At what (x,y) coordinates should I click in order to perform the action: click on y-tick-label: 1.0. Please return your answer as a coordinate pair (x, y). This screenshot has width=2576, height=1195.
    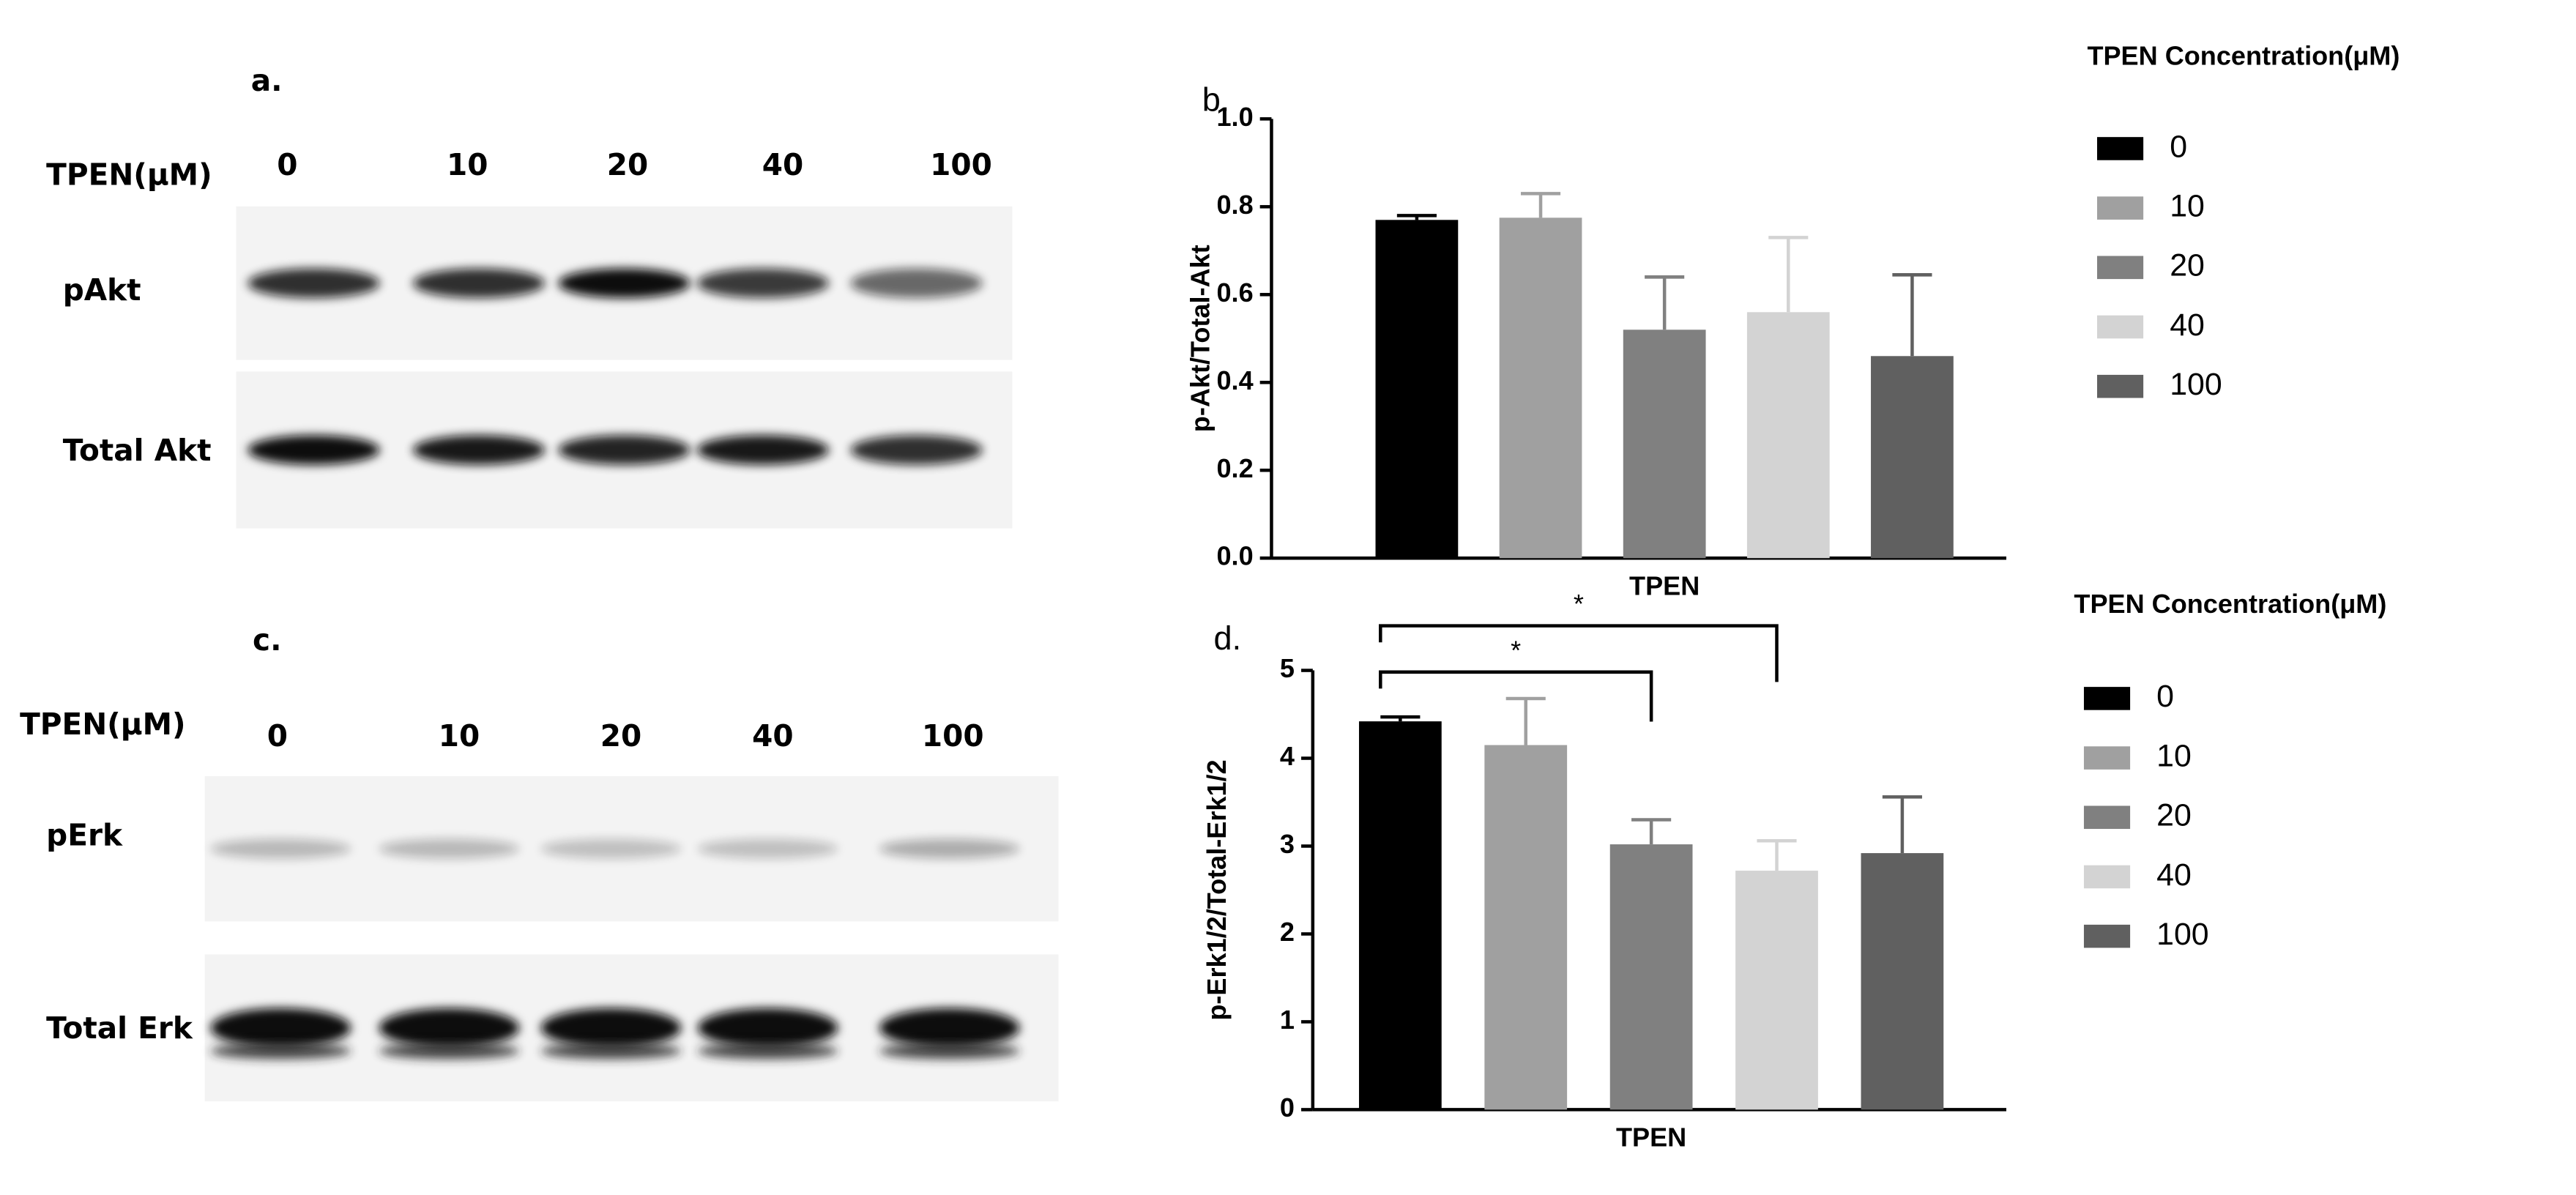
    Looking at the image, I should click on (1234, 117).